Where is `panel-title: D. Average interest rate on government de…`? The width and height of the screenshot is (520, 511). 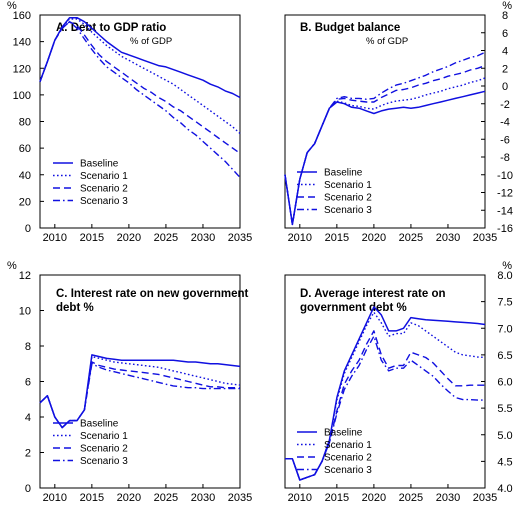
panel-title: D. Average interest rate on government de… is located at coordinates (373, 301).